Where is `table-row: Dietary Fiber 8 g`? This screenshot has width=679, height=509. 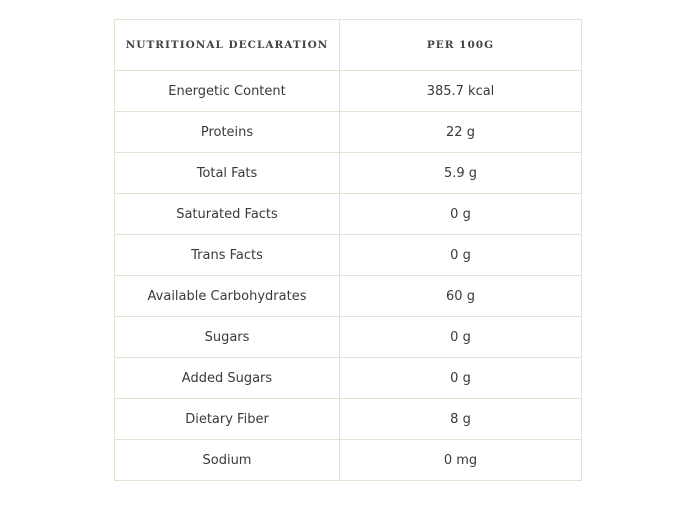
table-row: Dietary Fiber 8 g is located at coordinates (348, 419).